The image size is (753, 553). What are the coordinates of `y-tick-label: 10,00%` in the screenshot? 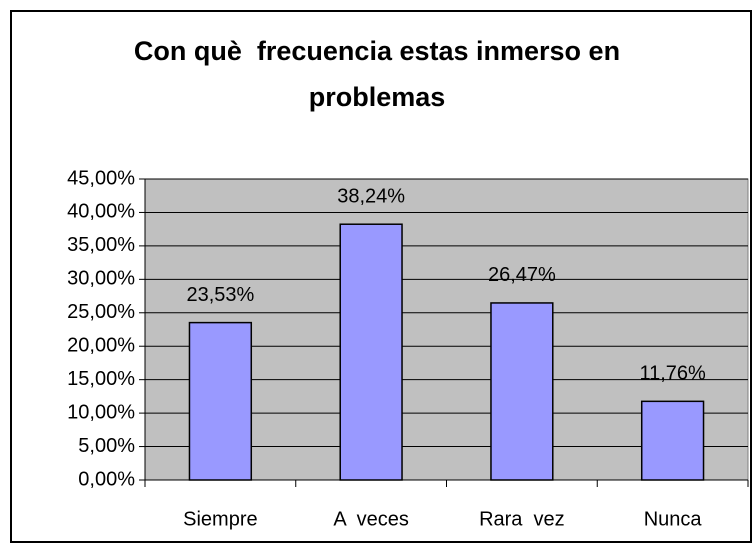 It's located at (101, 412).